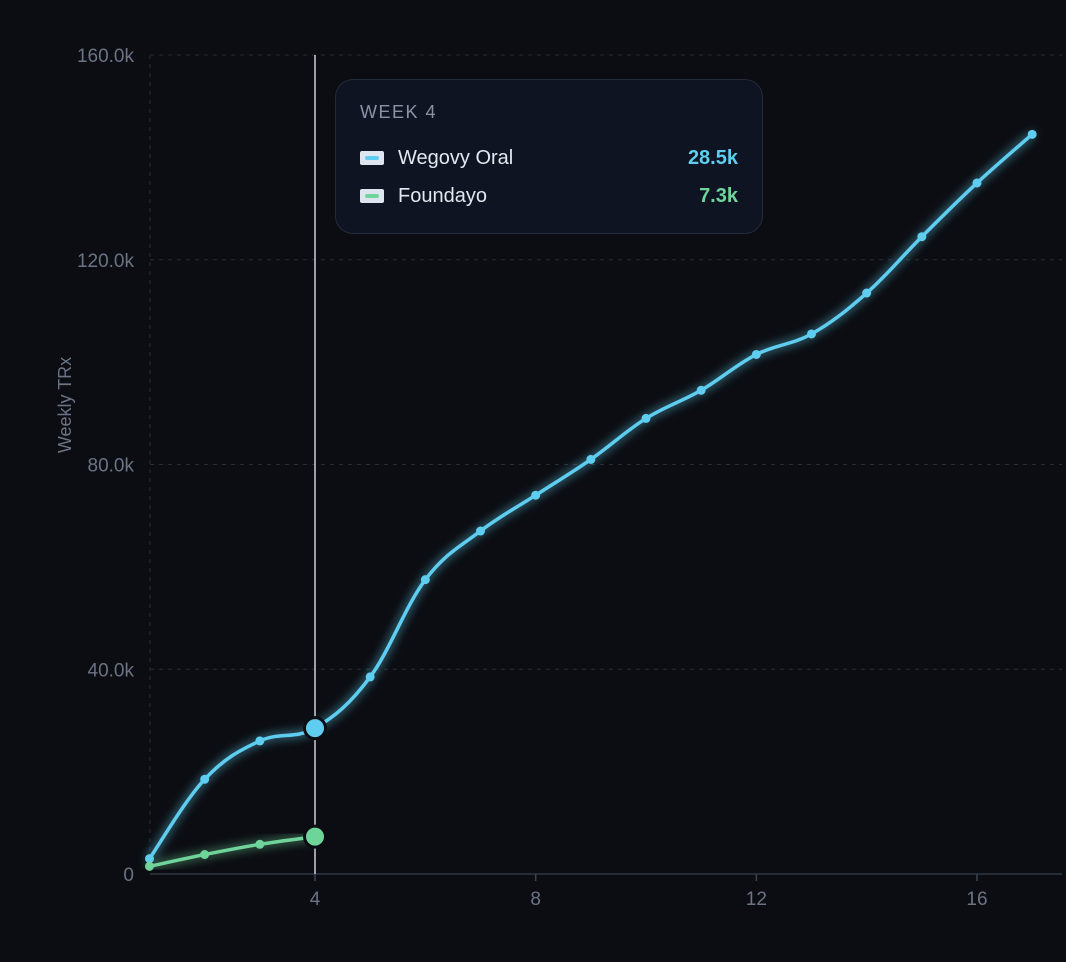  I want to click on tooltip-row-wegovy-oral: Wegovy Oral 28.5k, so click(549, 158).